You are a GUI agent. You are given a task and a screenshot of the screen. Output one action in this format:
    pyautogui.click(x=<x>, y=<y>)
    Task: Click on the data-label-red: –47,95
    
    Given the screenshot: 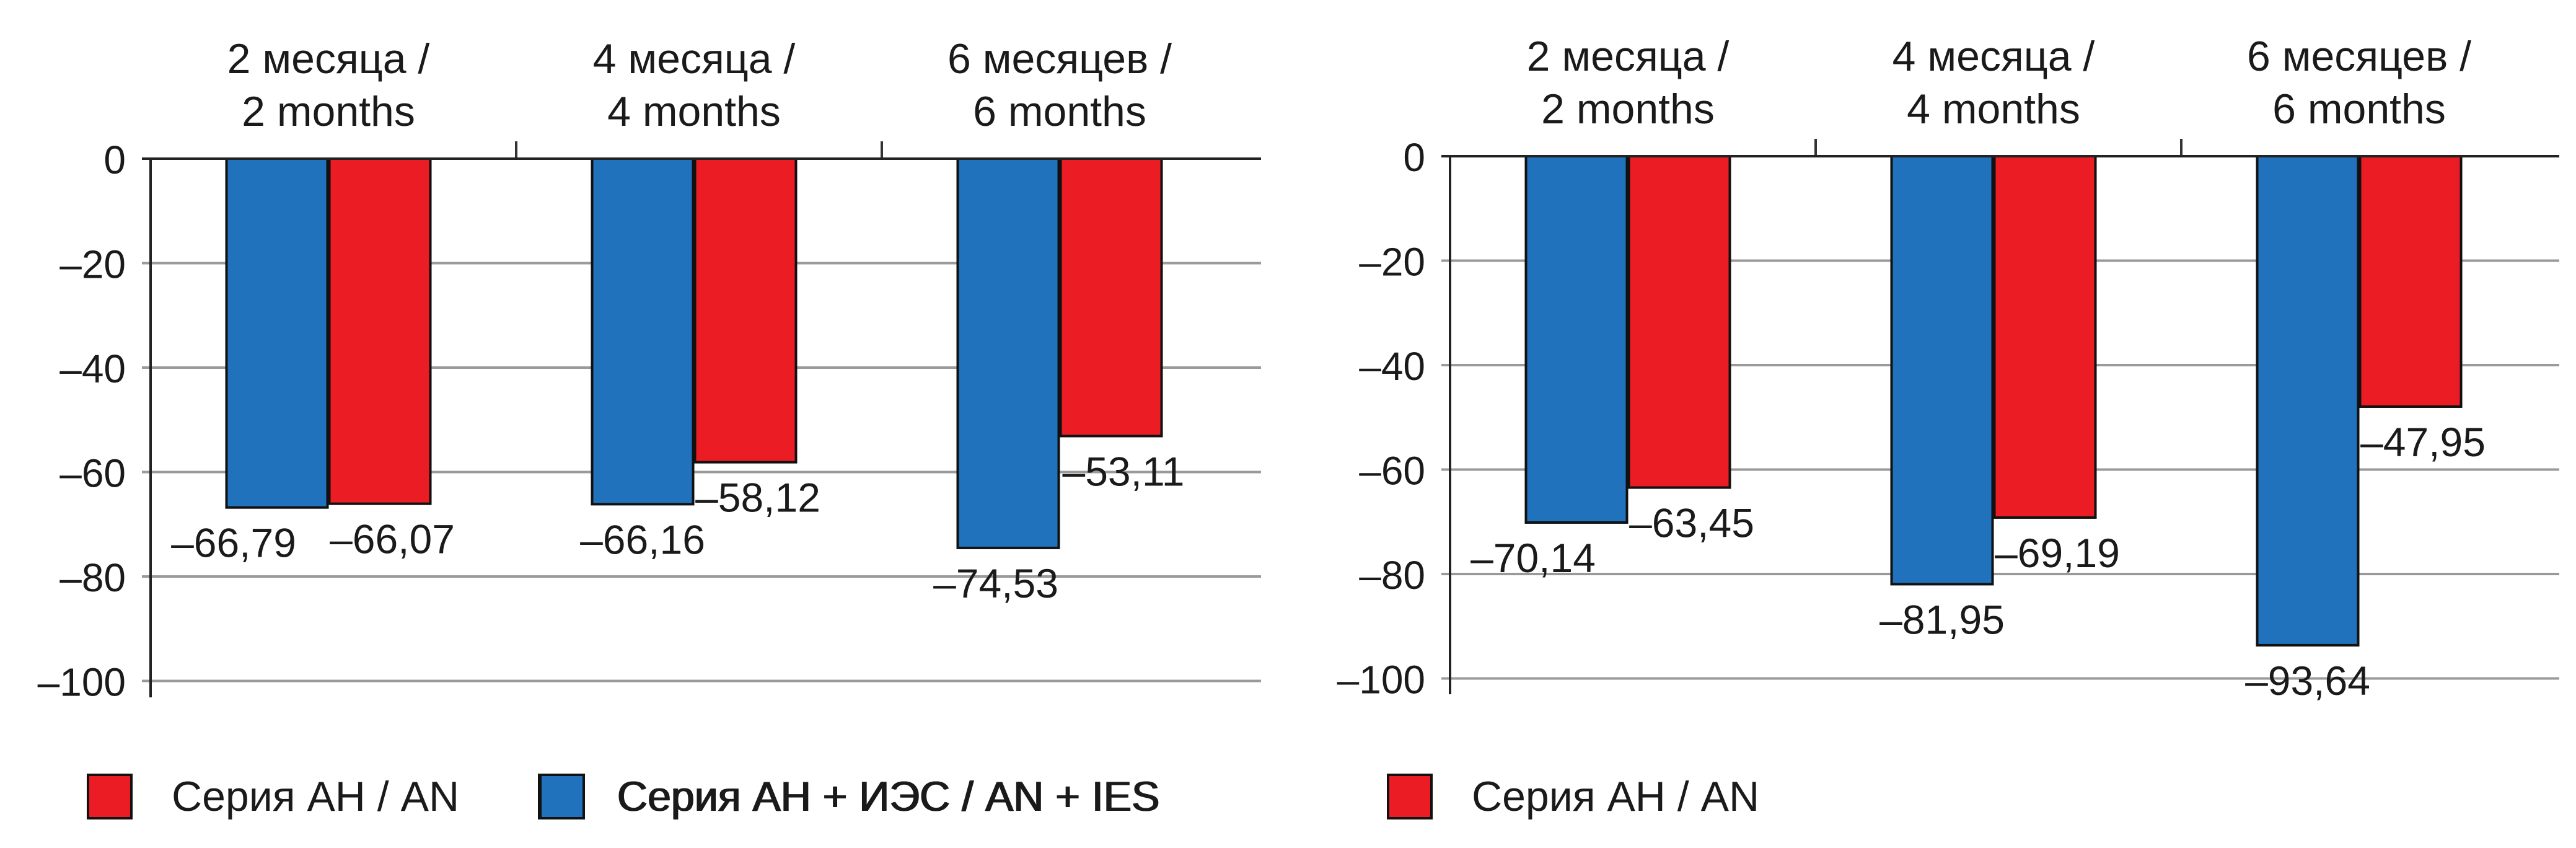 What is the action you would take?
    pyautogui.click(x=2423, y=442)
    